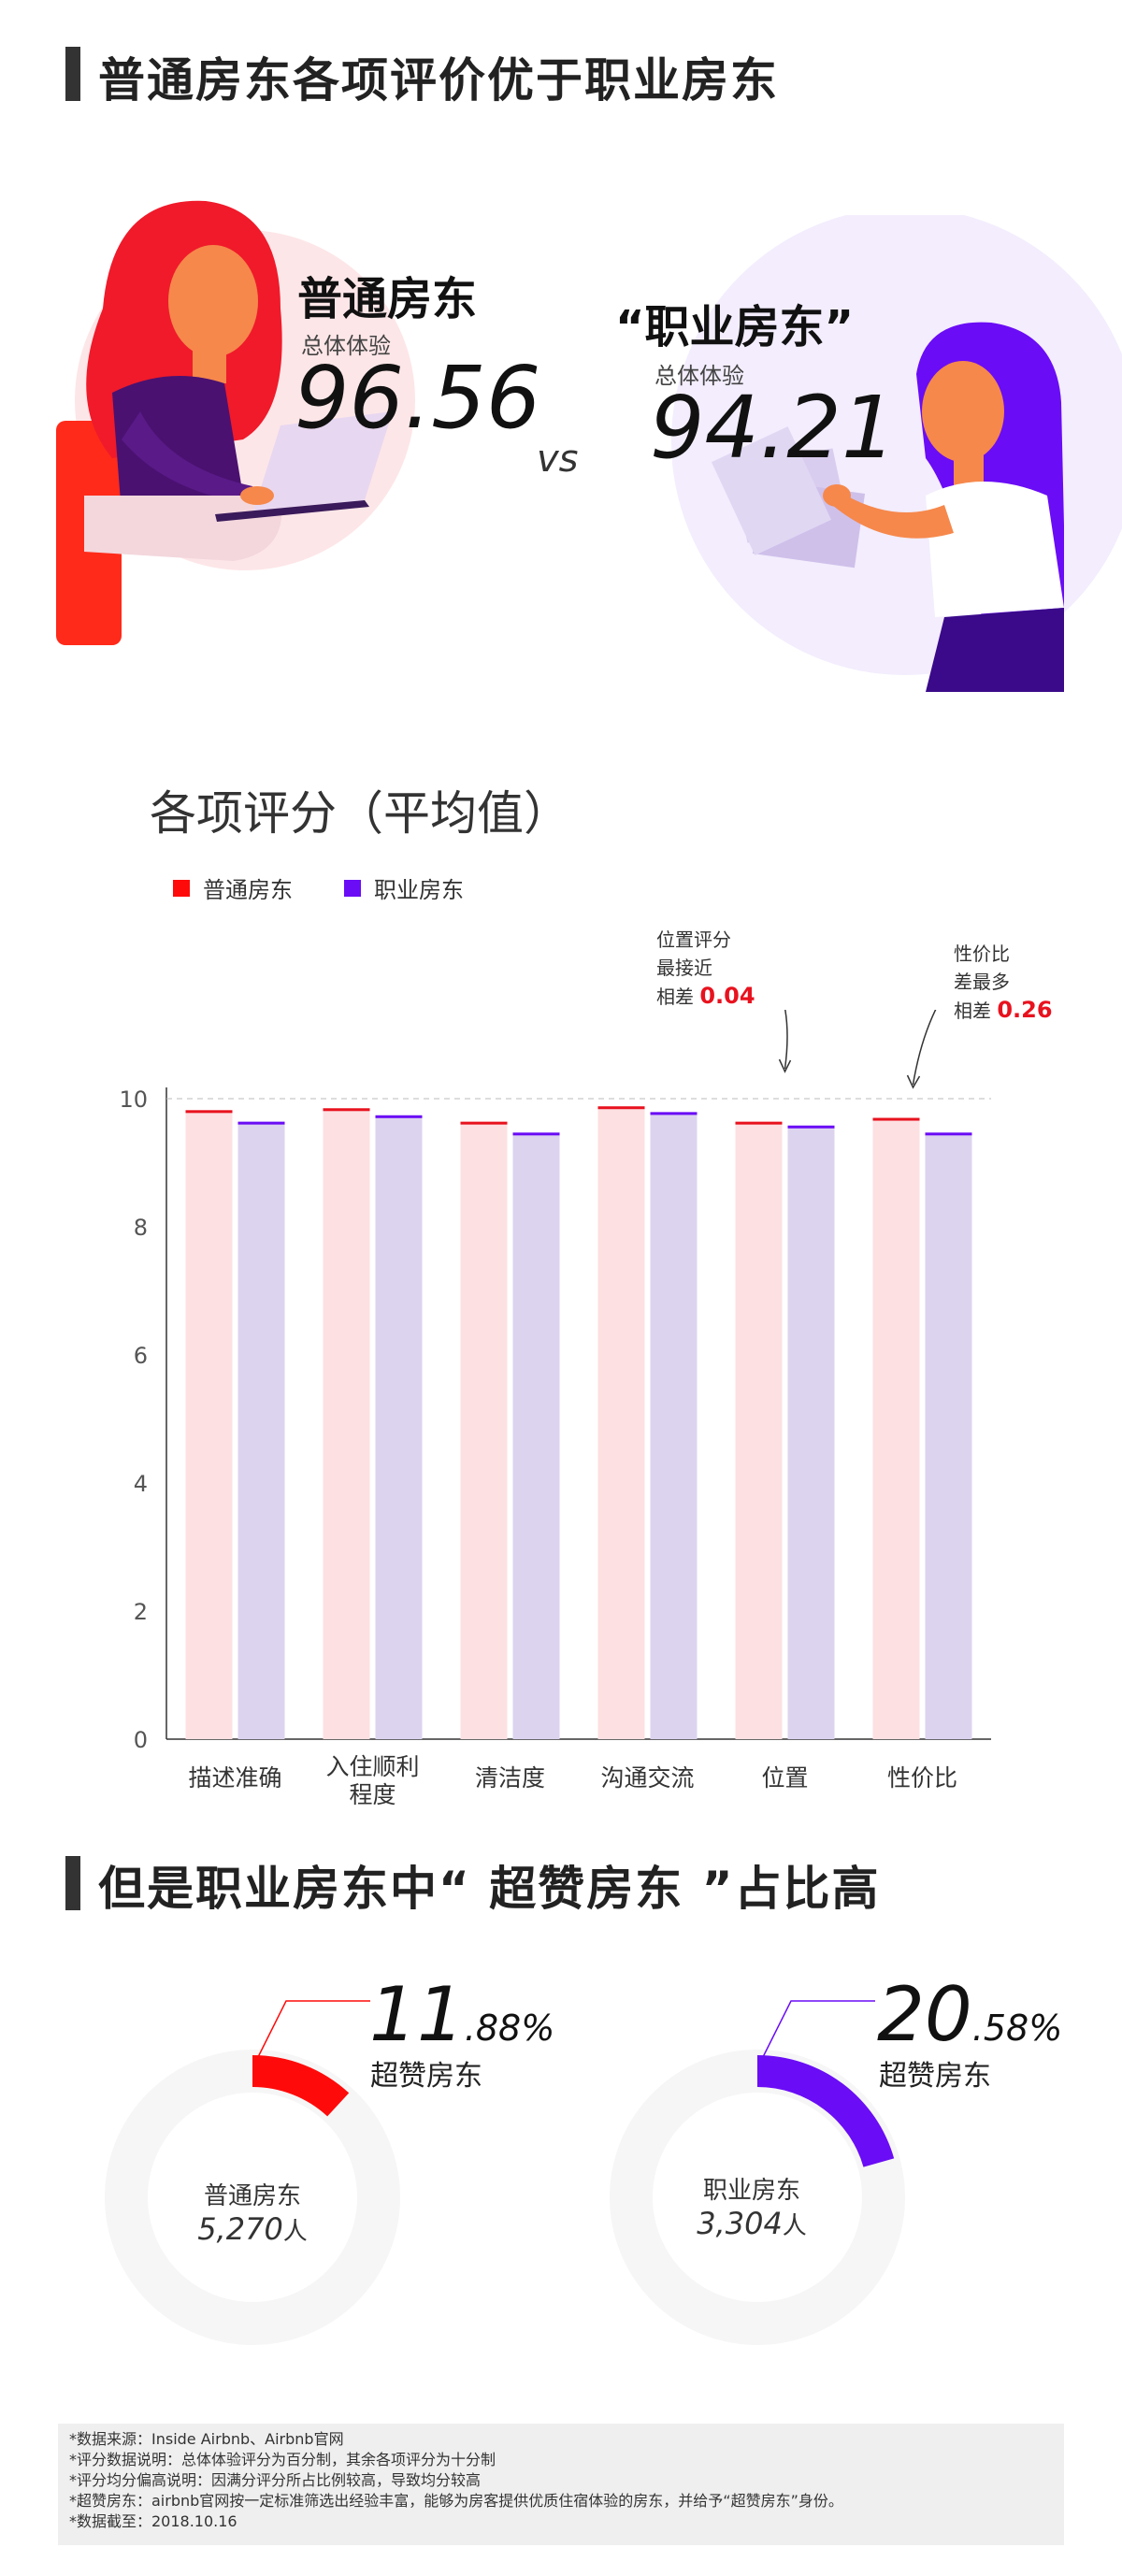  I want to click on note-line: *评分均分偏高说明：因满分评分所占比例较高，导致均分较高, so click(276, 2480).